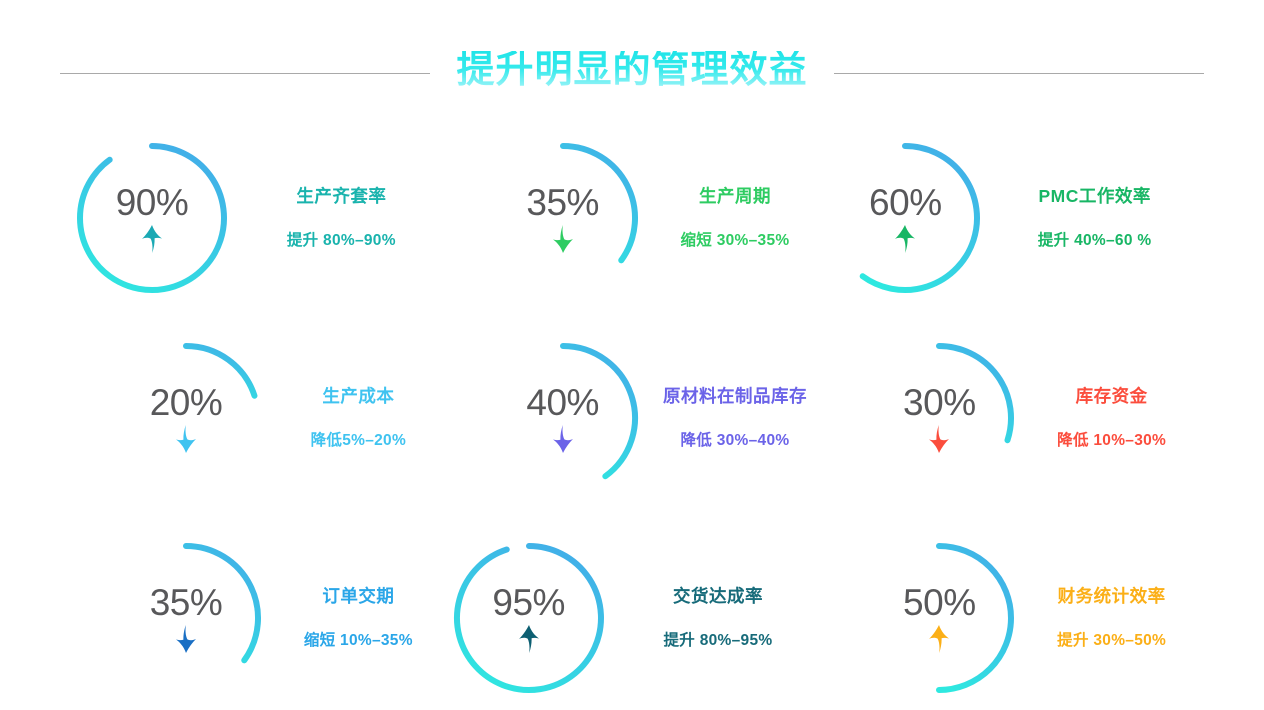 This screenshot has width=1264, height=710. Describe the element at coordinates (357, 417) in the screenshot. I see `gauge-labels: 生产成本降低5%–20%` at that location.